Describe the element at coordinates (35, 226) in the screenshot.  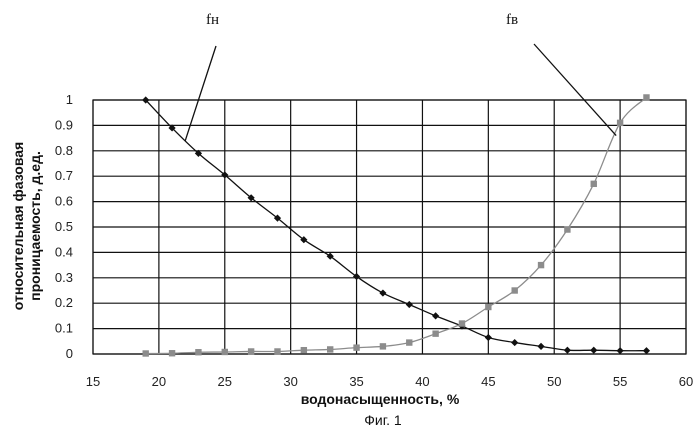
I see `y-axis-title-line2: проницаемость, д.ед.` at that location.